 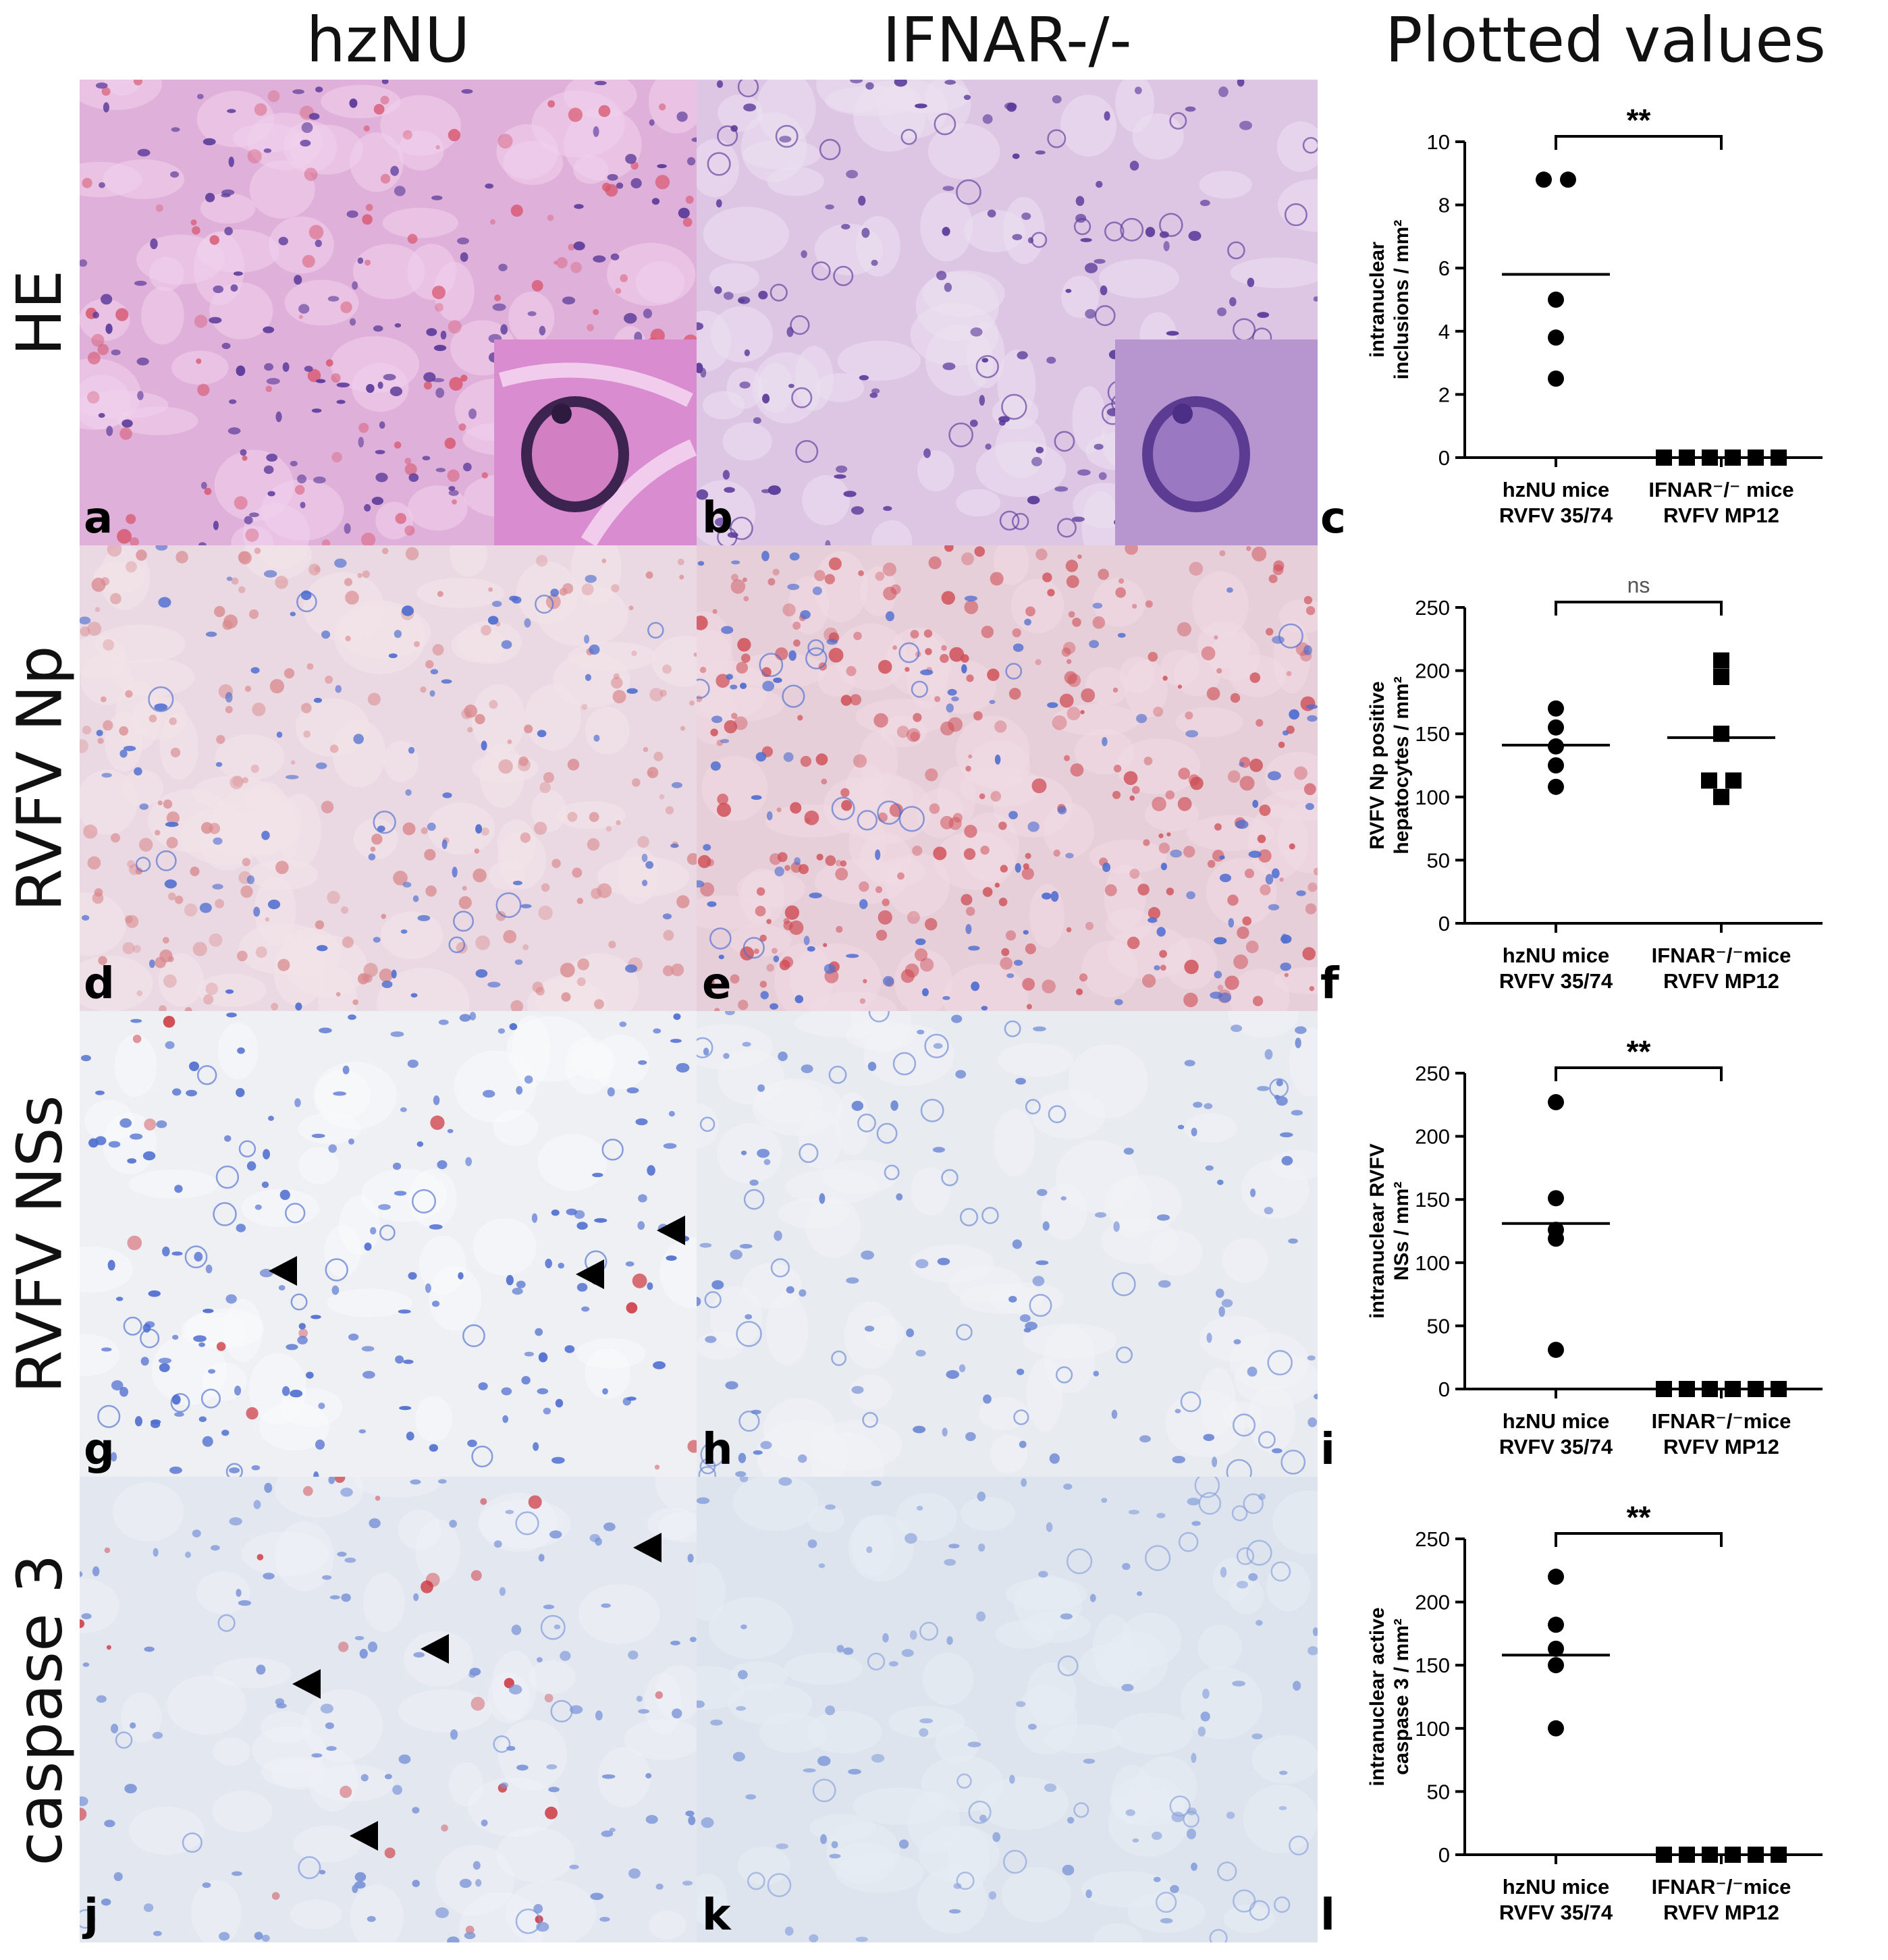 I want to click on y-axis-label: RVFV Np positive hepatocytes / mm², so click(x=1390, y=765).